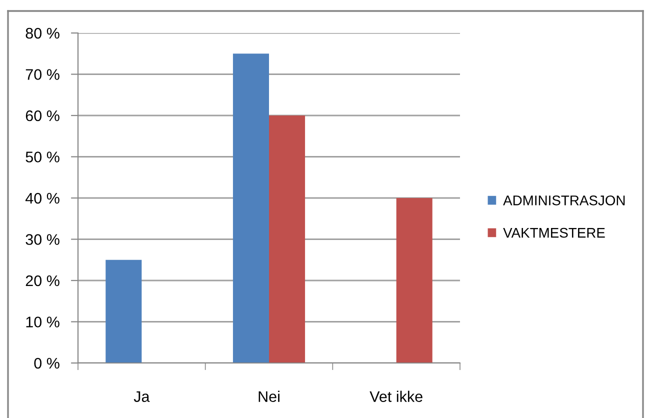 The width and height of the screenshot is (647, 418). I want to click on y-tick-label: 70 %, so click(43, 74).